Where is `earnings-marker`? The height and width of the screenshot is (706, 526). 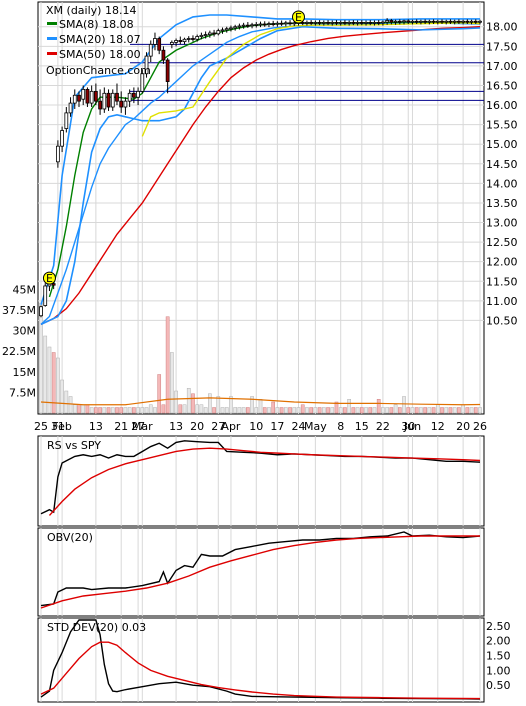
earnings-marker is located at coordinates (298, 17).